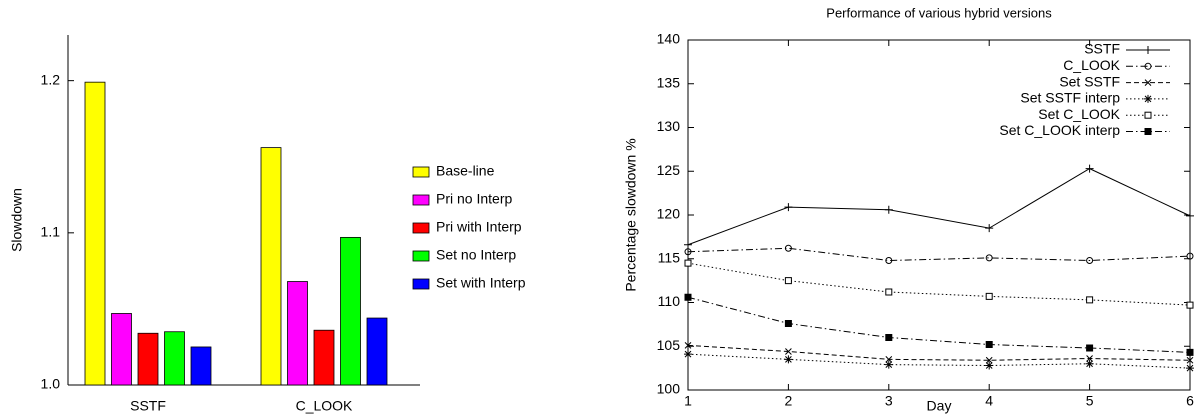 The width and height of the screenshot is (1198, 417). What do you see at coordinates (939, 12) in the screenshot?
I see `chart-title: Performance of various hybrid versions` at bounding box center [939, 12].